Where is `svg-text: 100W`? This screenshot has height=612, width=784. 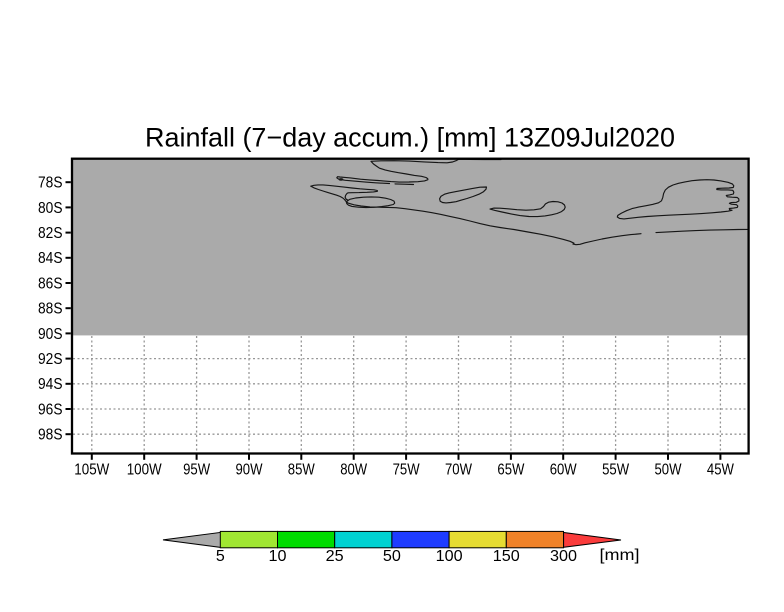 svg-text: 100W is located at coordinates (145, 469).